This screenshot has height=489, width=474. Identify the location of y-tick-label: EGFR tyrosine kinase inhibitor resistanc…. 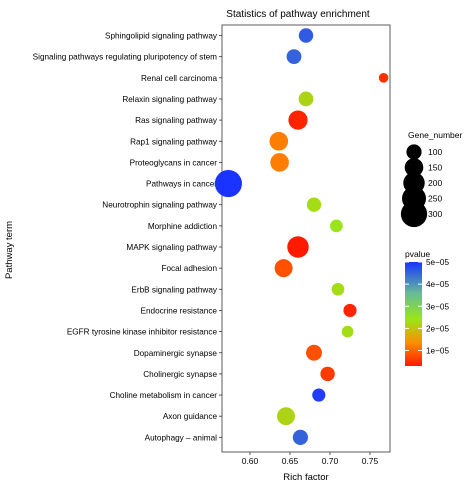
(142, 332).